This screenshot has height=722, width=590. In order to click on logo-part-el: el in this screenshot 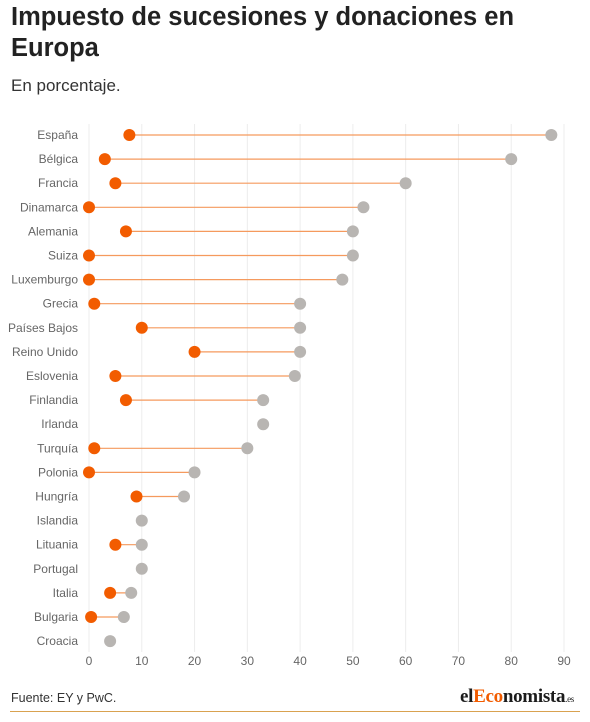, I will do `click(467, 696)`.